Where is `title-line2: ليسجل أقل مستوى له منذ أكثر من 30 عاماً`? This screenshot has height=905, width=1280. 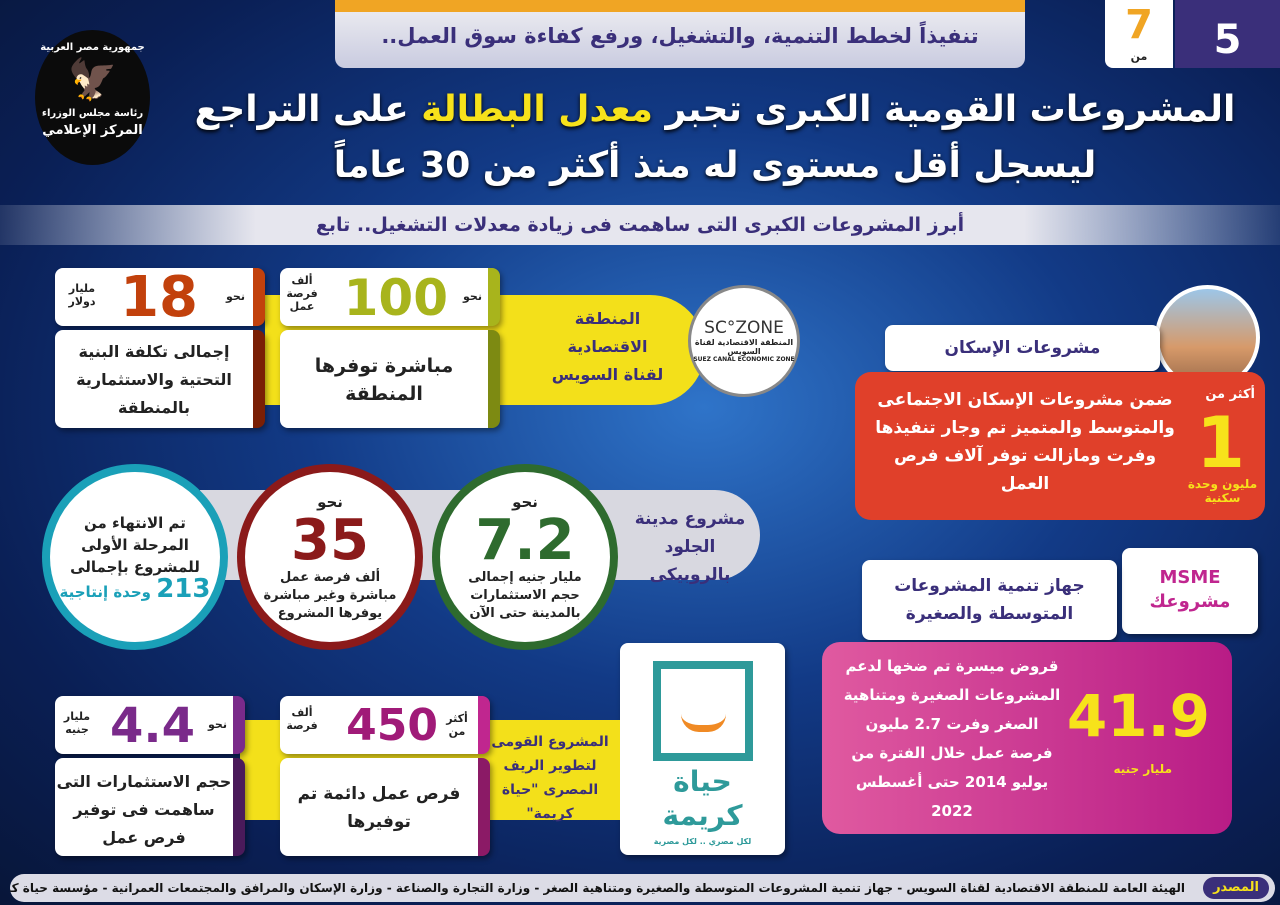
title-line2: ليسجل أقل مستوى له منذ أكثر من 30 عاماً is located at coordinates (715, 165).